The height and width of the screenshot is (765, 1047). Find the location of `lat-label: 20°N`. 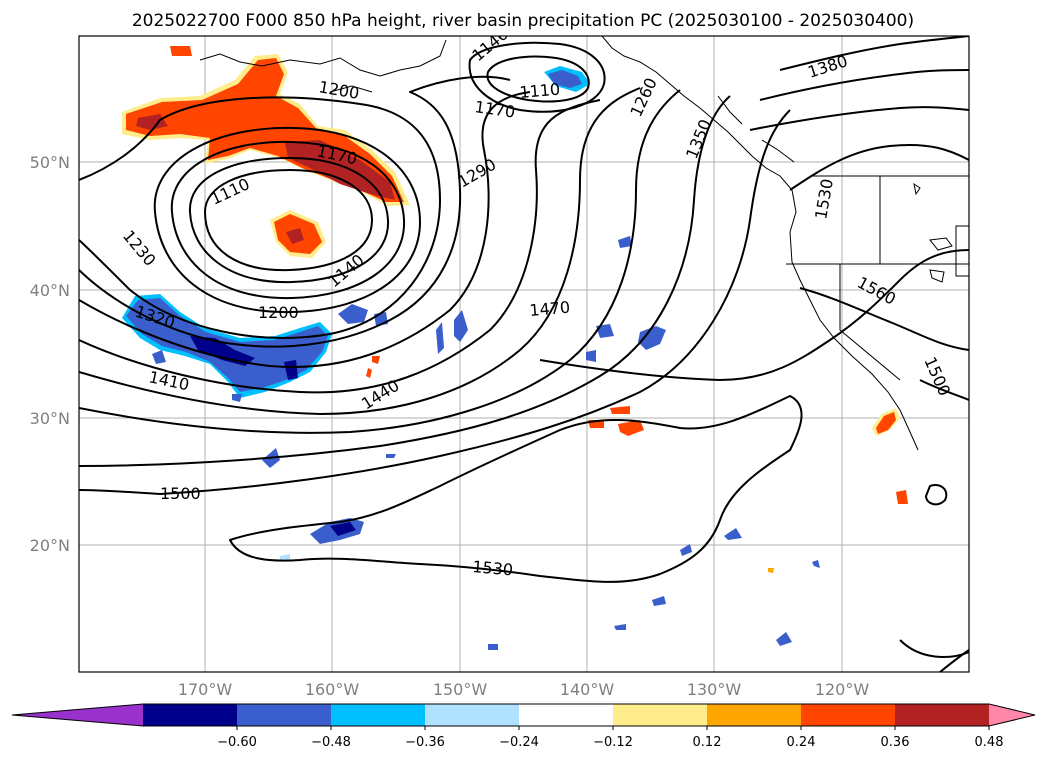

lat-label: 20°N is located at coordinates (50, 545).